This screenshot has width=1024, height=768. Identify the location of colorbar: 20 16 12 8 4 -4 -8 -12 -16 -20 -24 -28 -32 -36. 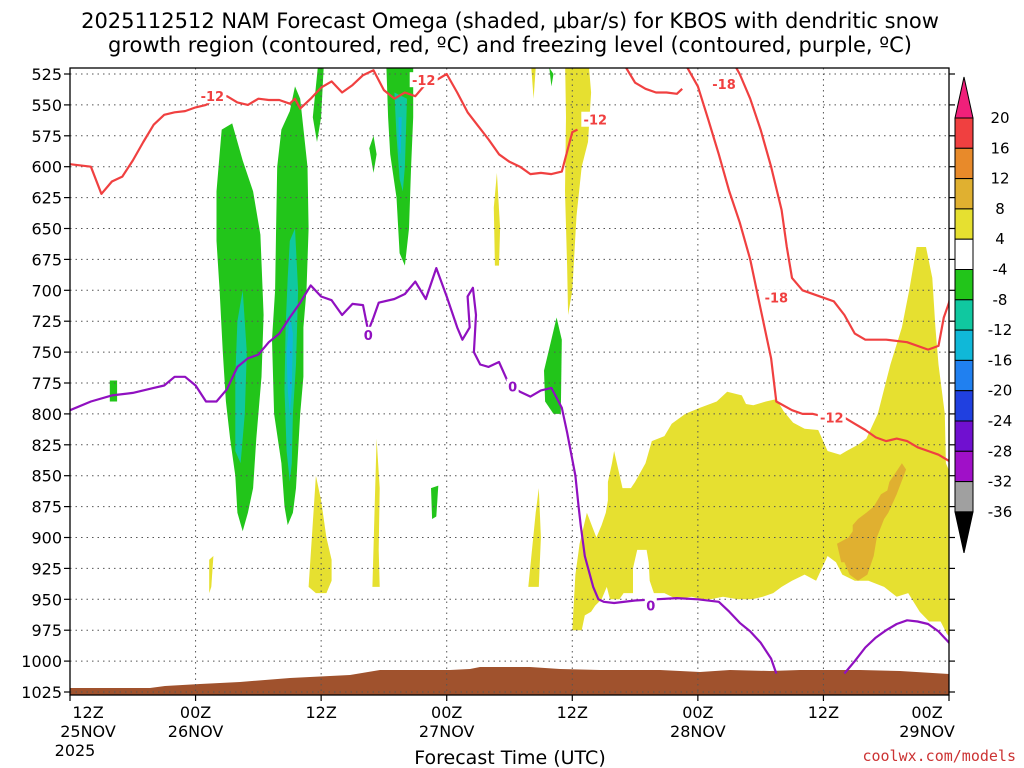
(983, 315).